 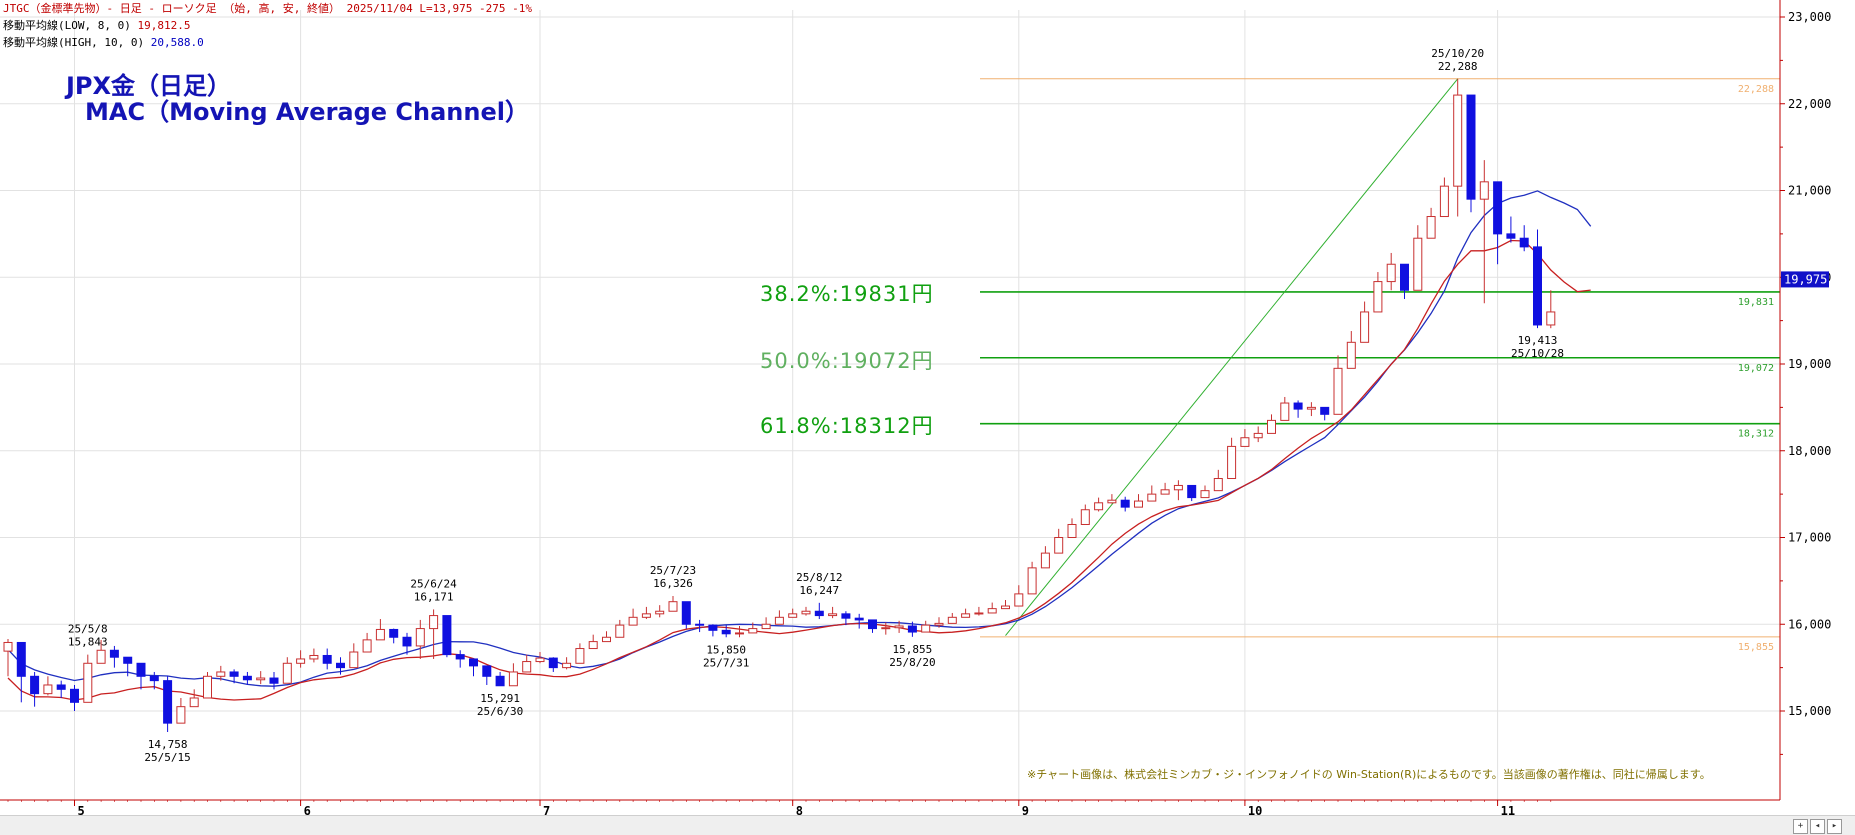 What do you see at coordinates (1756, 647) in the screenshot?
I see `level-label: 15,855` at bounding box center [1756, 647].